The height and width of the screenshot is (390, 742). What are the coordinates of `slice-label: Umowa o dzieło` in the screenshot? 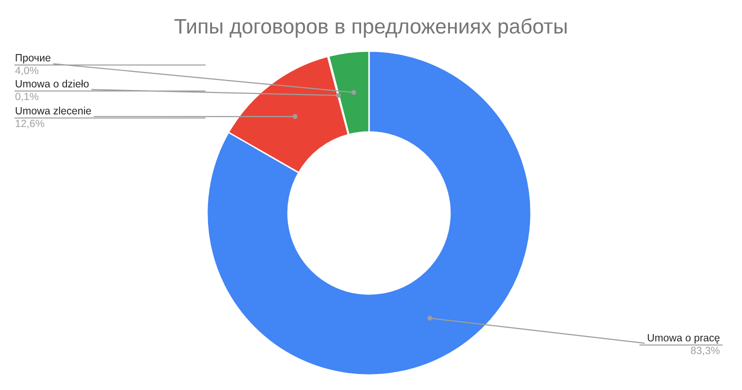 It's located at (52, 84).